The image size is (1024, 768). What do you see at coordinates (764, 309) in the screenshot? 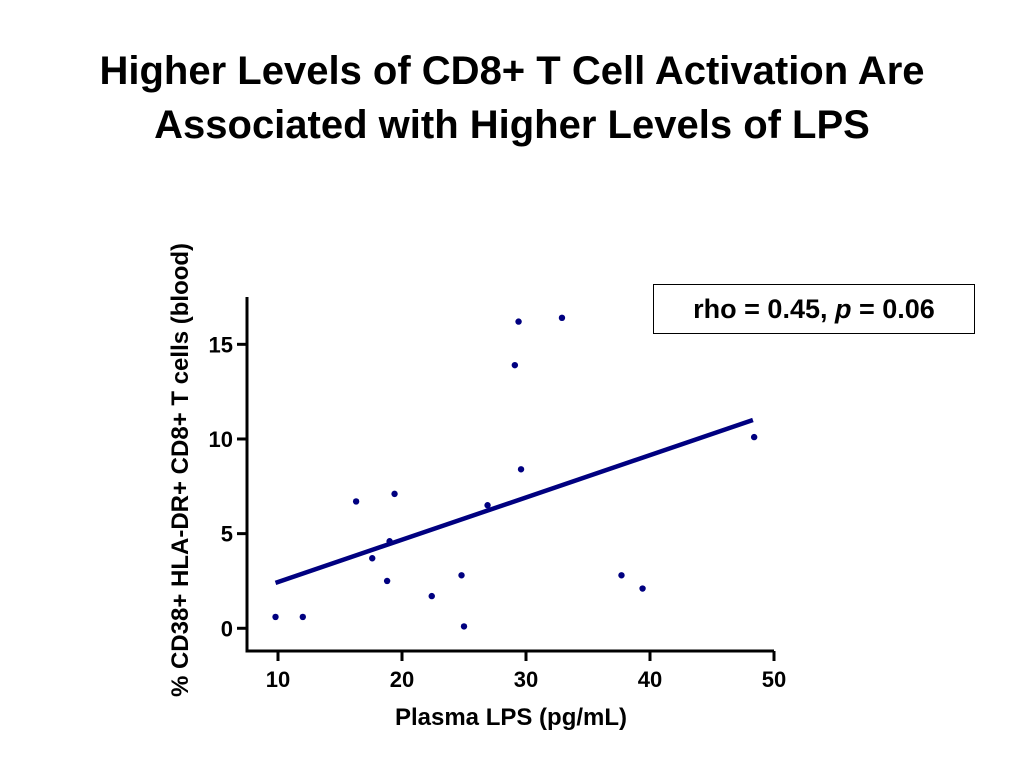
I see `annotation-prefix: rho = 0.45,` at bounding box center [764, 309].